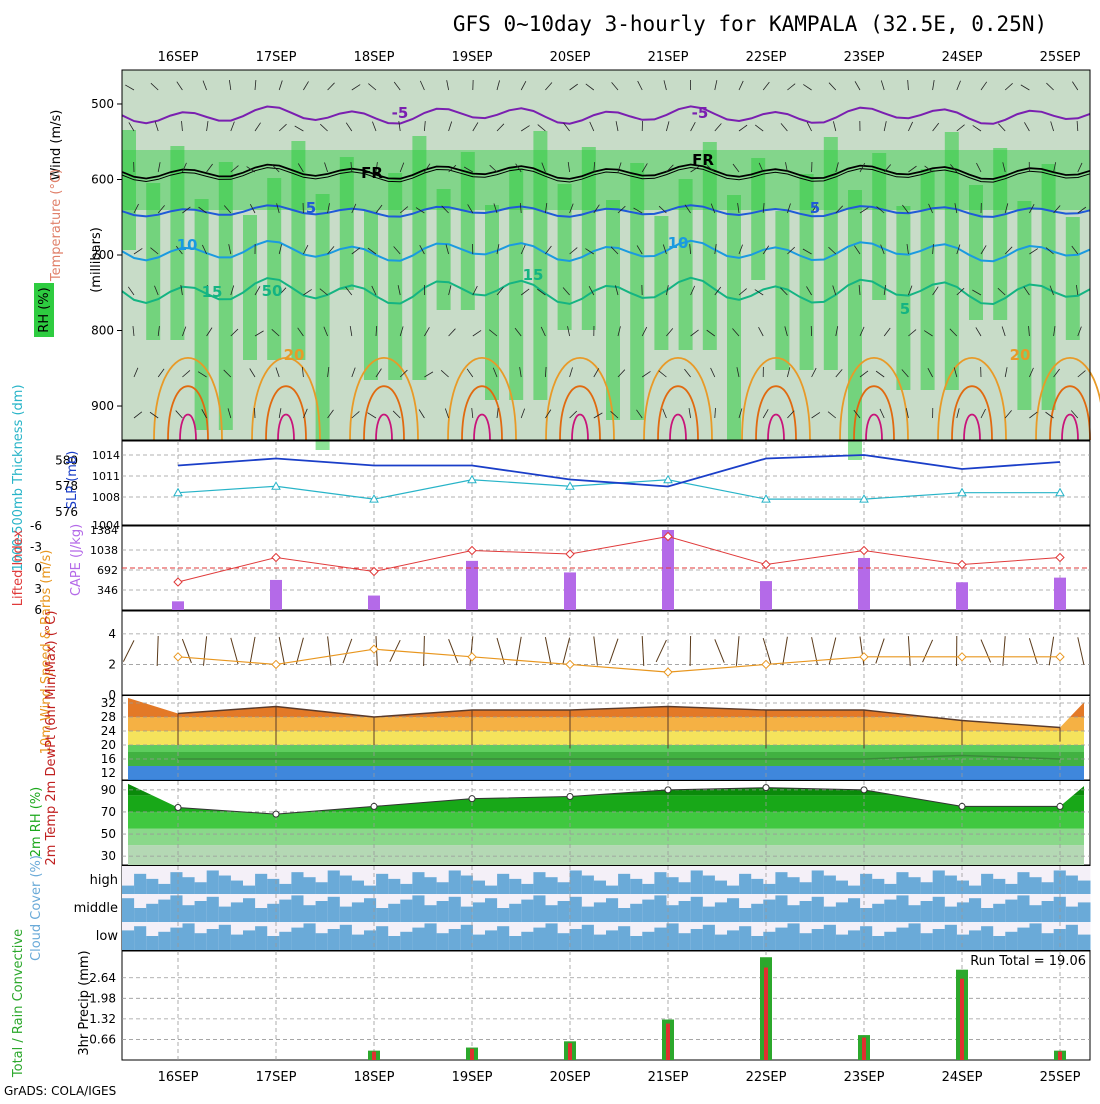  Describe the element at coordinates (1060, 1077) in the screenshot. I see `day-label-bottom: 25SEP` at that location.